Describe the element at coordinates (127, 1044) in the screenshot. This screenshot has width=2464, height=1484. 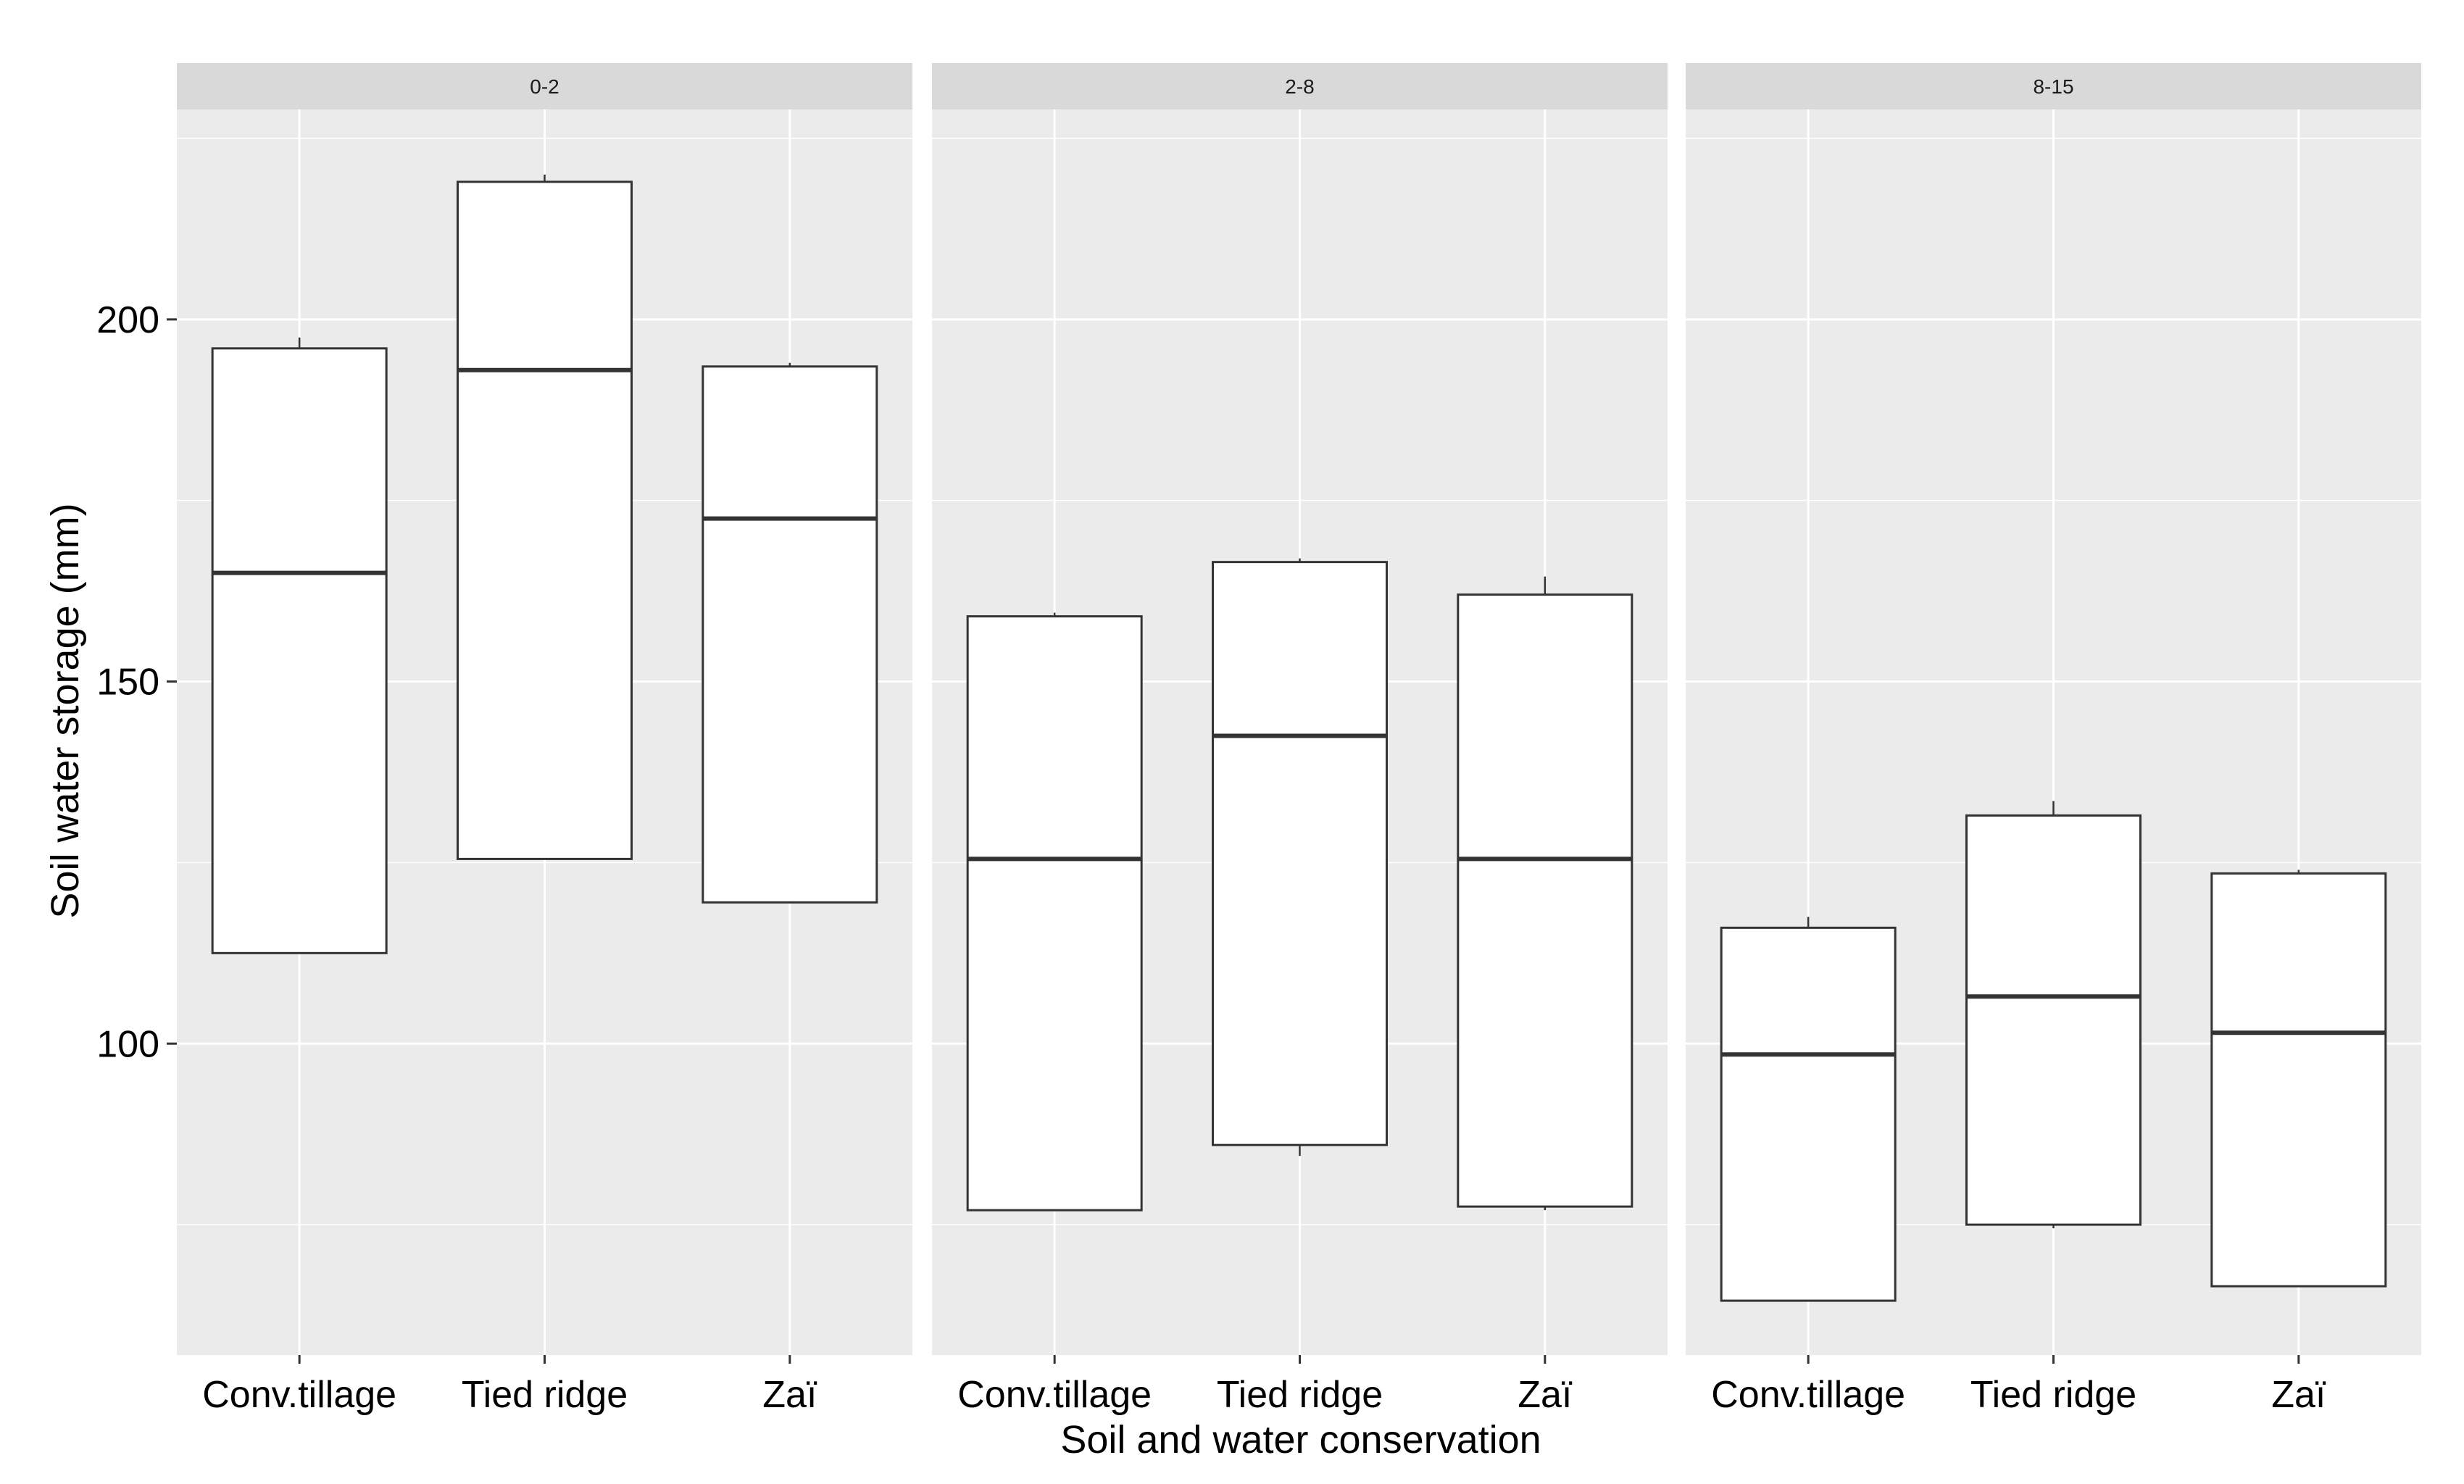
I see `y-tick-label: 100` at that location.